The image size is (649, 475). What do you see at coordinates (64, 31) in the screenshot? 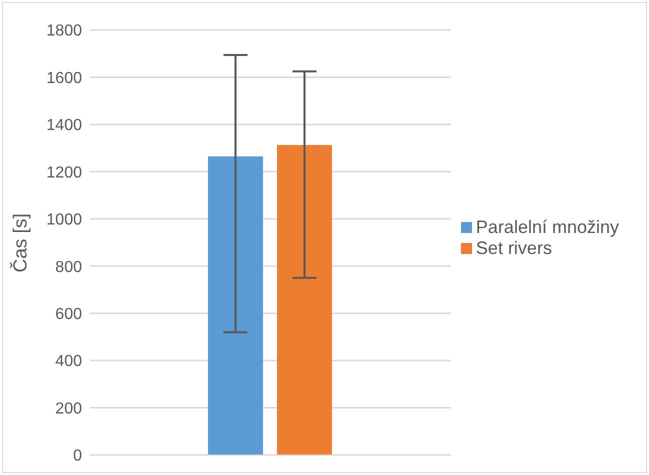
I see `y-tick-label: 1800` at bounding box center [64, 31].